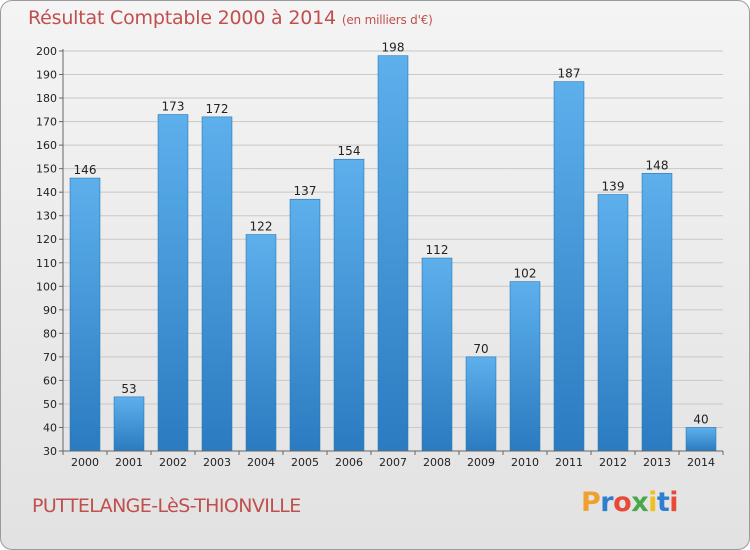 The height and width of the screenshot is (550, 750). What do you see at coordinates (217, 462) in the screenshot?
I see `x-tick-label: 2003` at bounding box center [217, 462].